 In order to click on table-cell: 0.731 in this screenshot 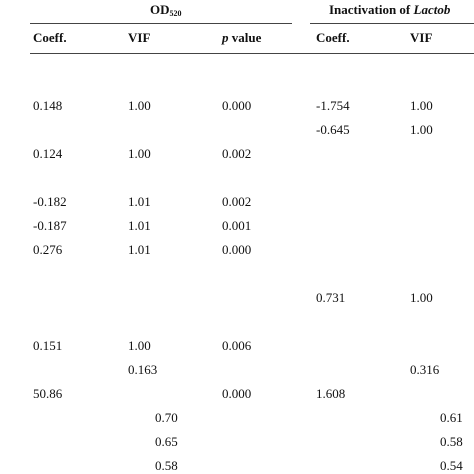, I will do `click(331, 297)`.